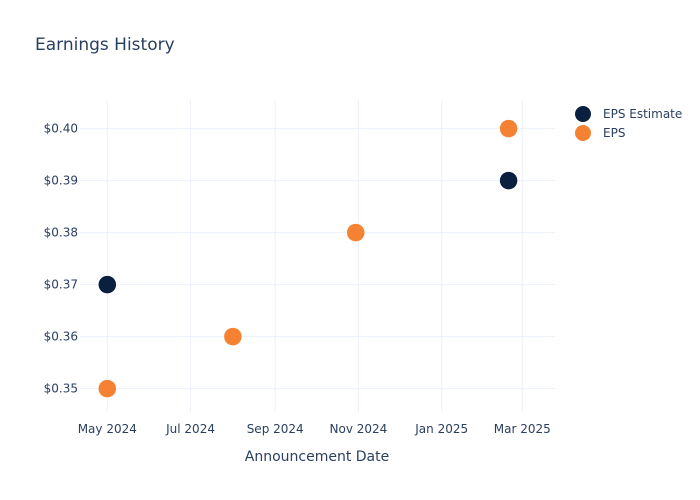 The width and height of the screenshot is (700, 500). Describe the element at coordinates (107, 429) in the screenshot. I see `x-tick-label: May 2024` at that location.